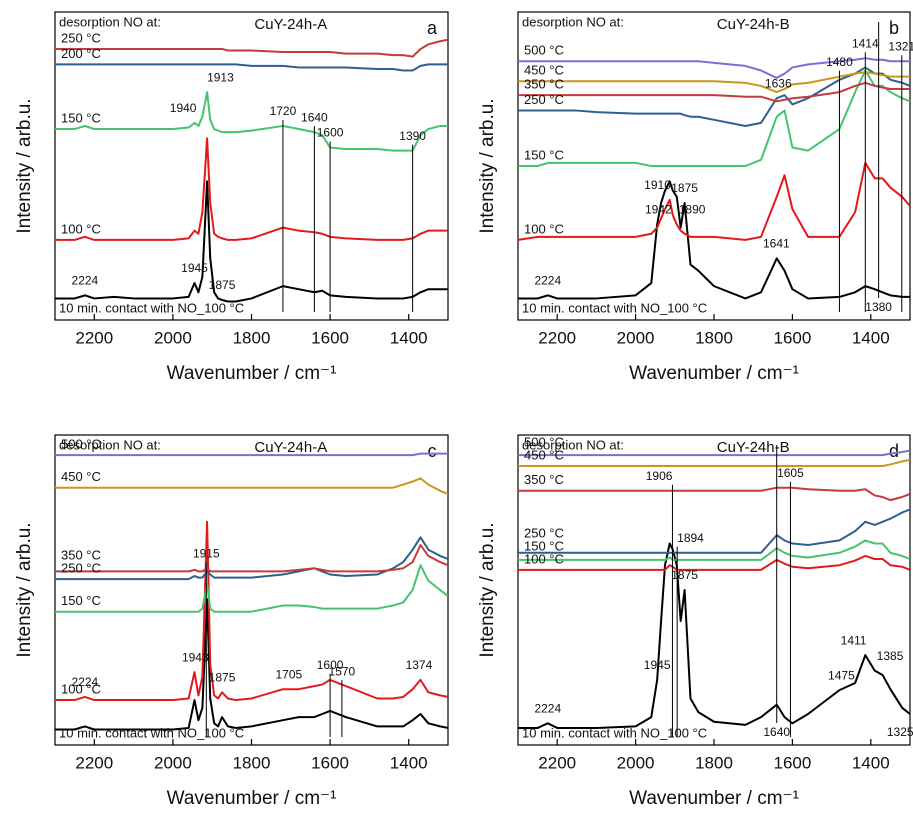  I want to click on peak-label: 1385, so click(890, 656).